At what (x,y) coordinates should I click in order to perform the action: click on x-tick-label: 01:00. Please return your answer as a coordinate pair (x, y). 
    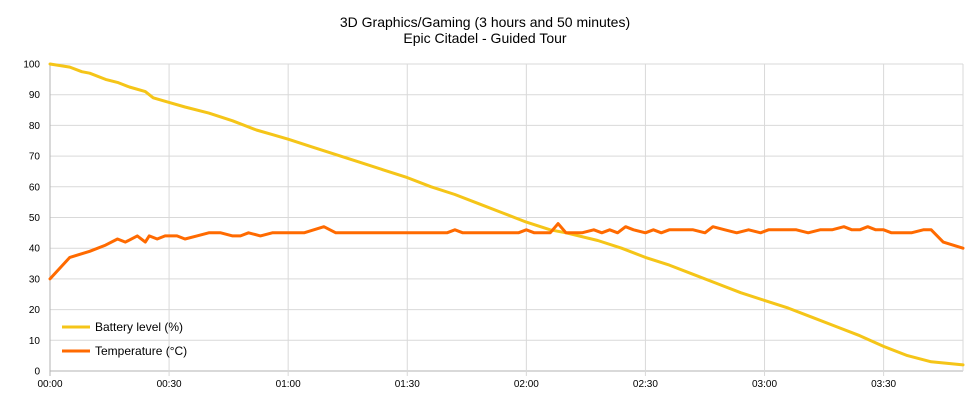
    Looking at the image, I should click on (288, 384).